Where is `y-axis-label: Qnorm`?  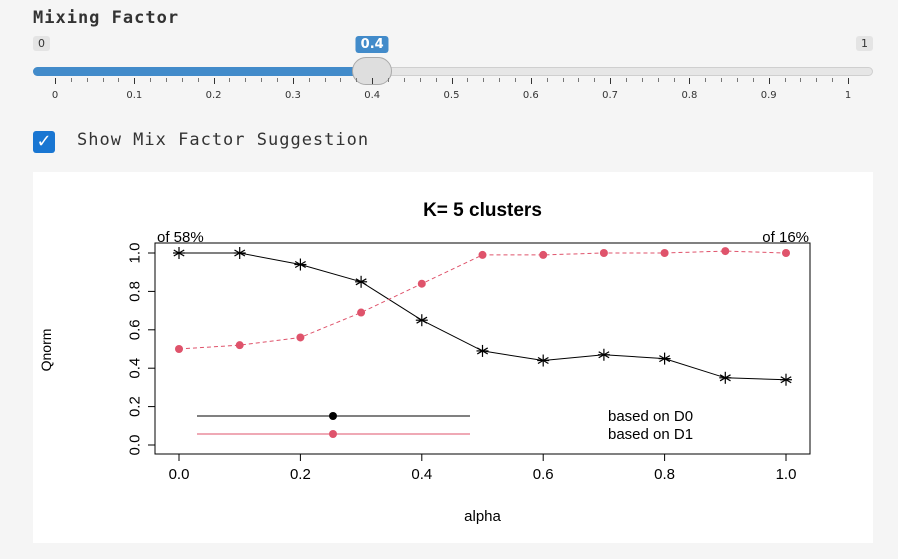 y-axis-label: Qnorm is located at coordinates (46, 350).